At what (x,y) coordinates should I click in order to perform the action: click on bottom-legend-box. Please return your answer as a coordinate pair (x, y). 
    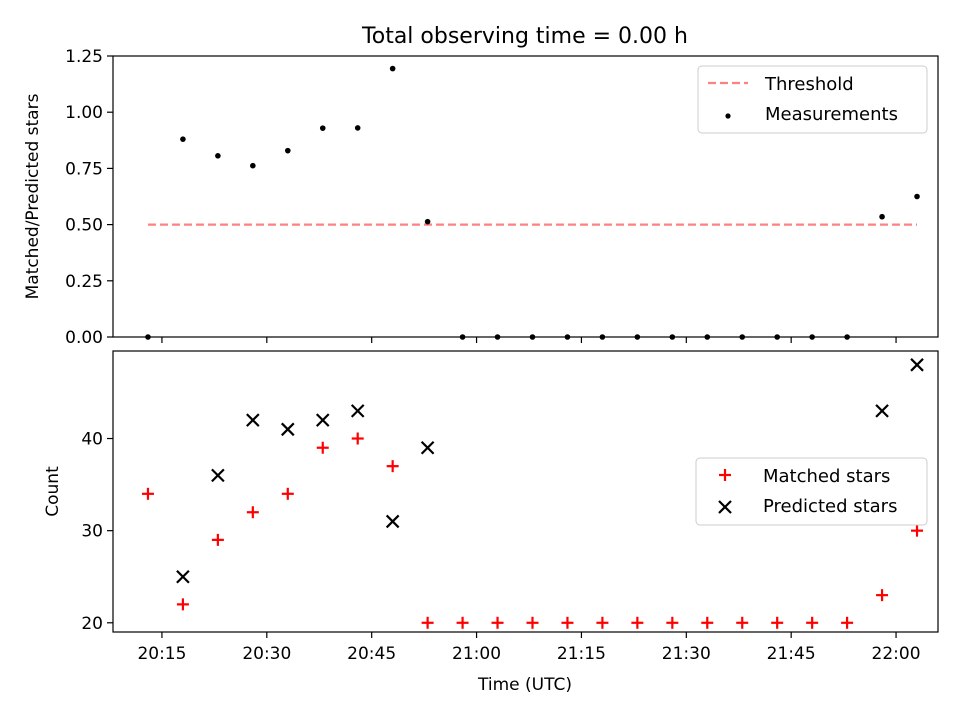
    Looking at the image, I should click on (811, 491).